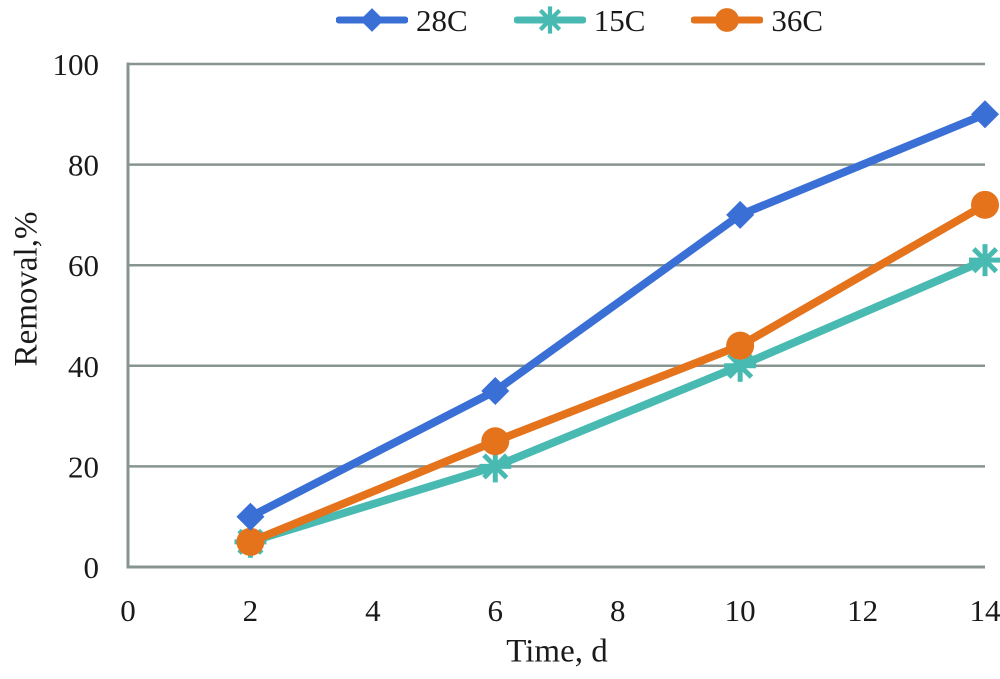 The image size is (1000, 679). What do you see at coordinates (83, 265) in the screenshot?
I see `y-tick-label-60: 60` at bounding box center [83, 265].